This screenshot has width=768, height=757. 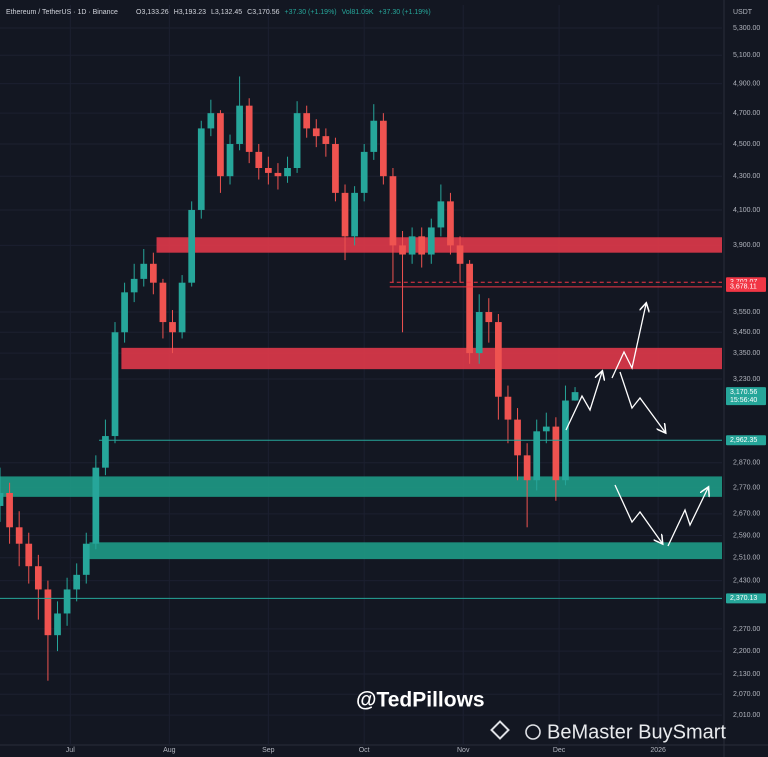 I want to click on header-value: C3,170.56, so click(x=263, y=12).